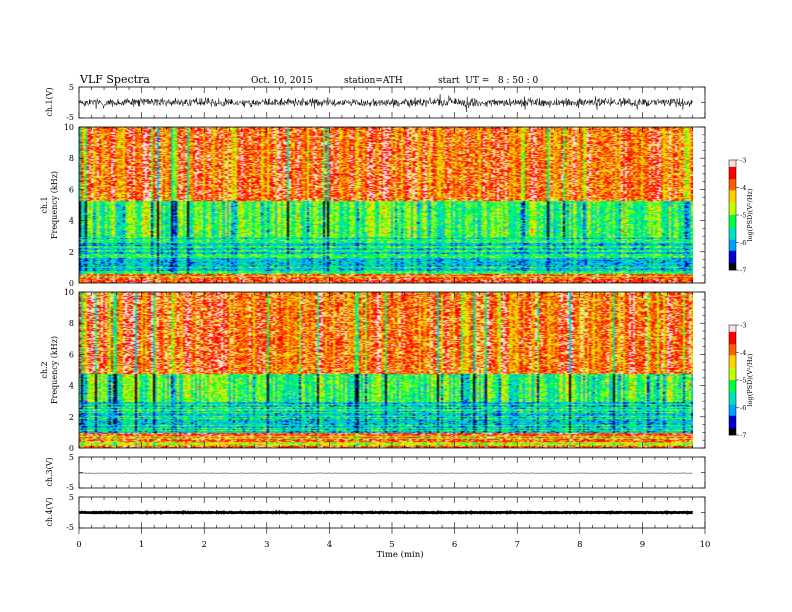 This screenshot has height=612, width=792. Describe the element at coordinates (391, 545) in the screenshot. I see `x-tick-label: 5` at that location.